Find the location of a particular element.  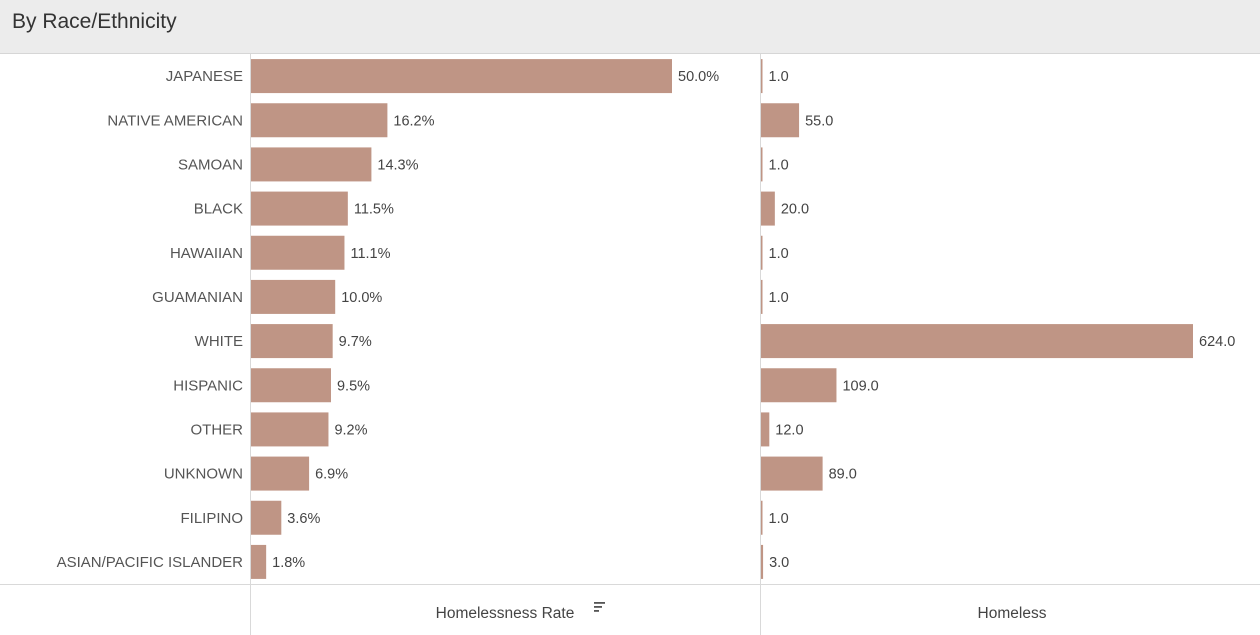

rate-value-label: 50.0% is located at coordinates (698, 77).